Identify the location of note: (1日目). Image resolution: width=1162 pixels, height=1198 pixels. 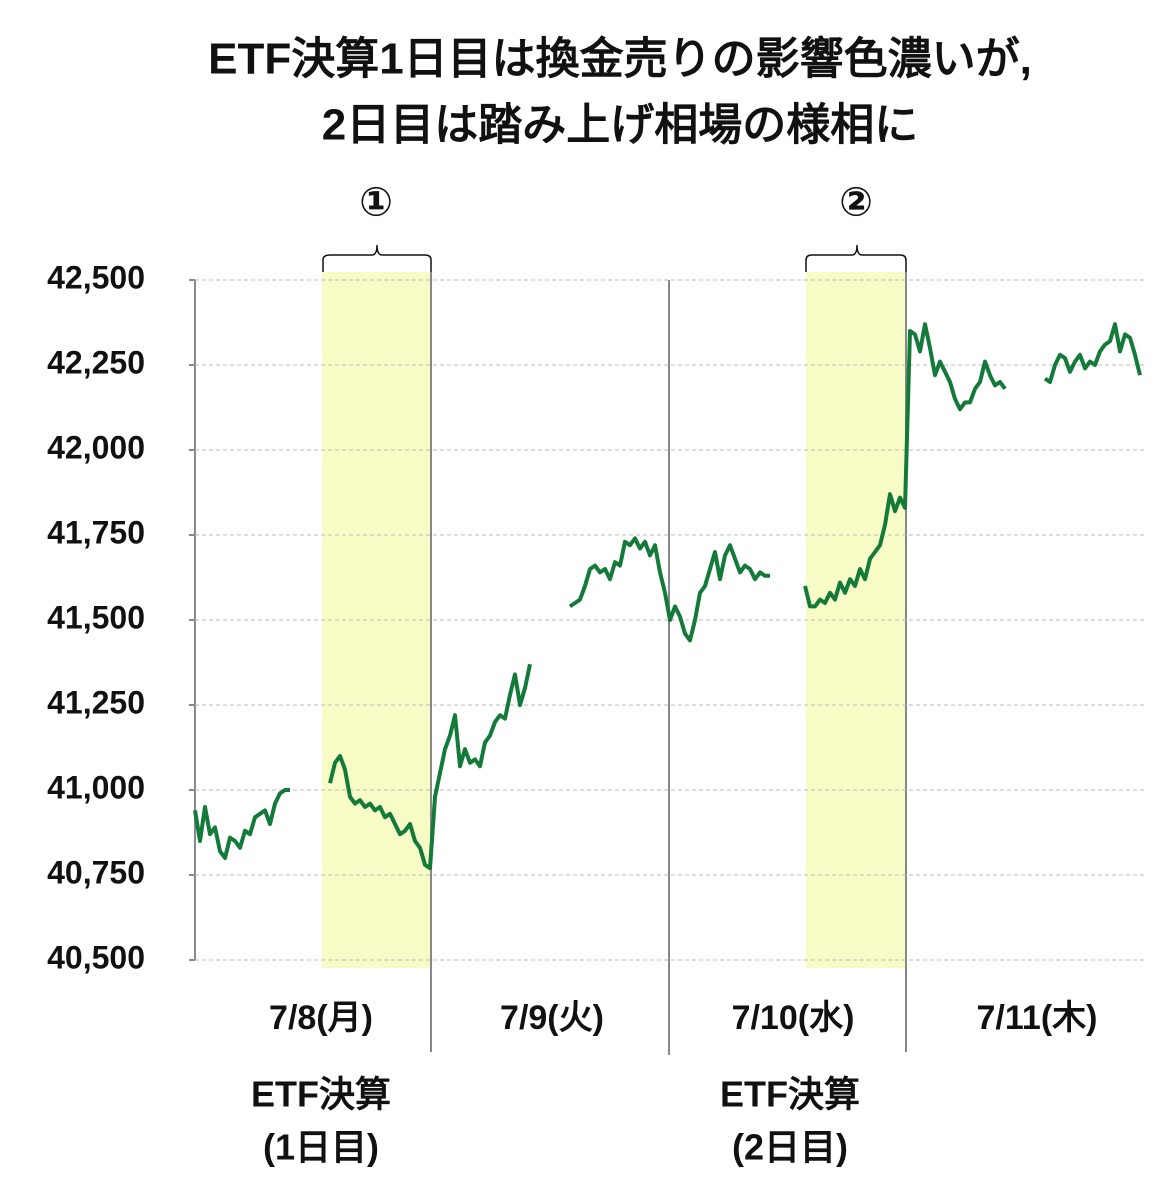
(321, 1147).